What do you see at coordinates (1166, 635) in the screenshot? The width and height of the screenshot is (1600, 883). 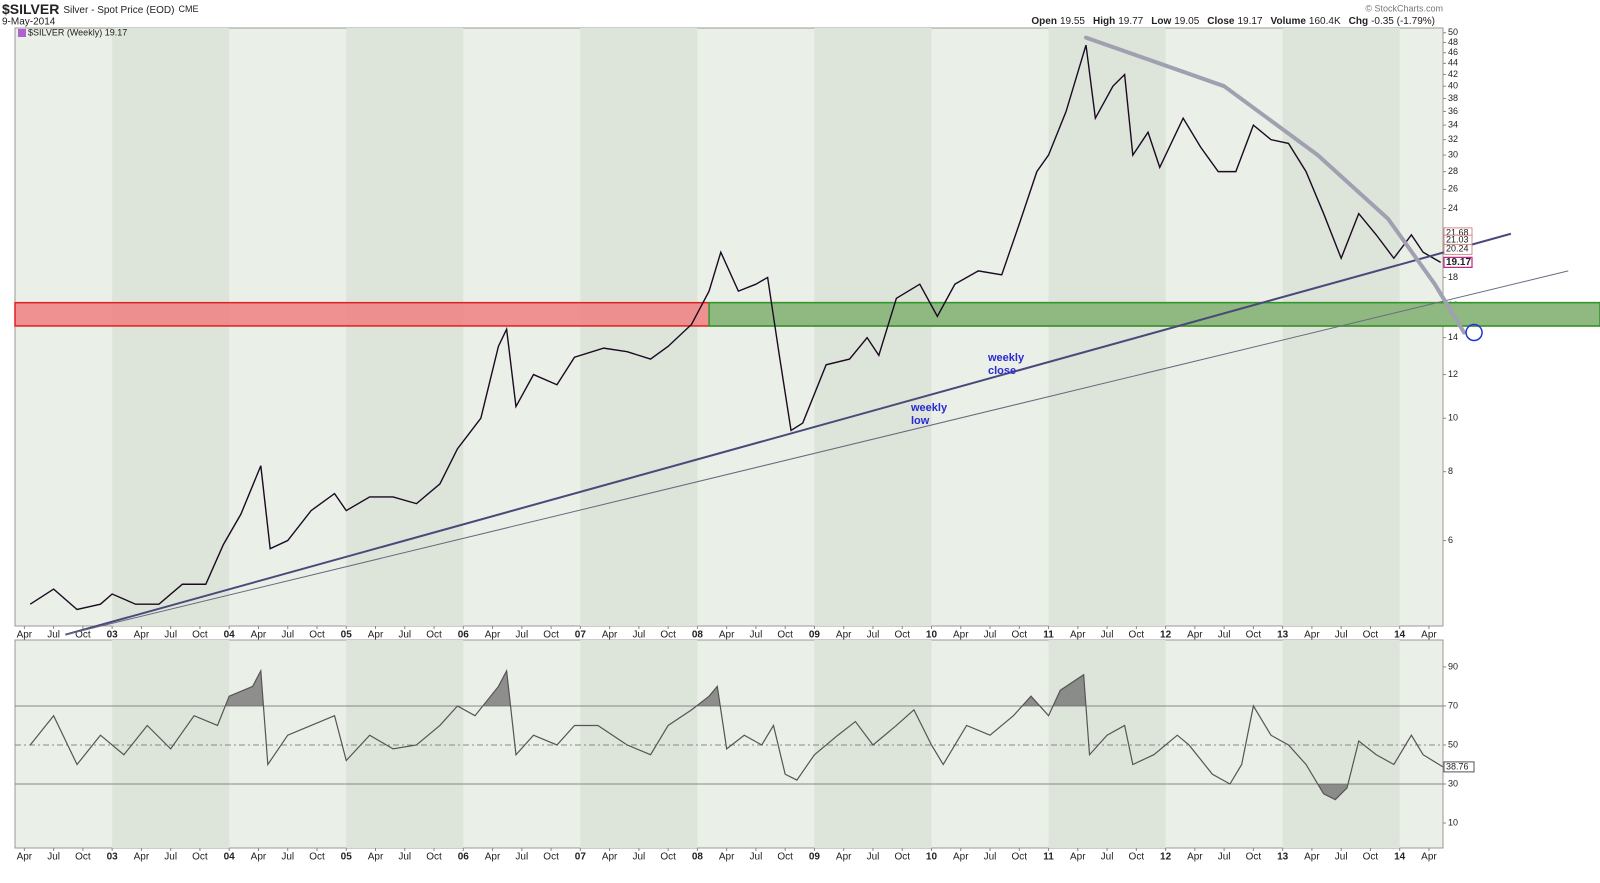 I see `x-tick-label: 12` at bounding box center [1166, 635].